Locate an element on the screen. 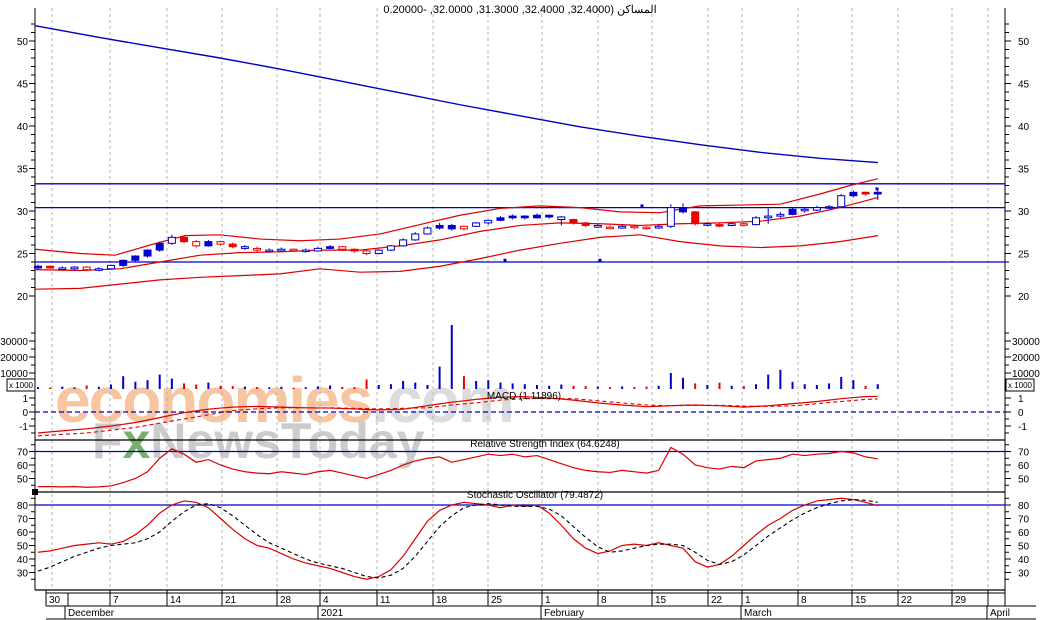 This screenshot has height=620, width=1040. svg-text: 14 is located at coordinates (176, 600).